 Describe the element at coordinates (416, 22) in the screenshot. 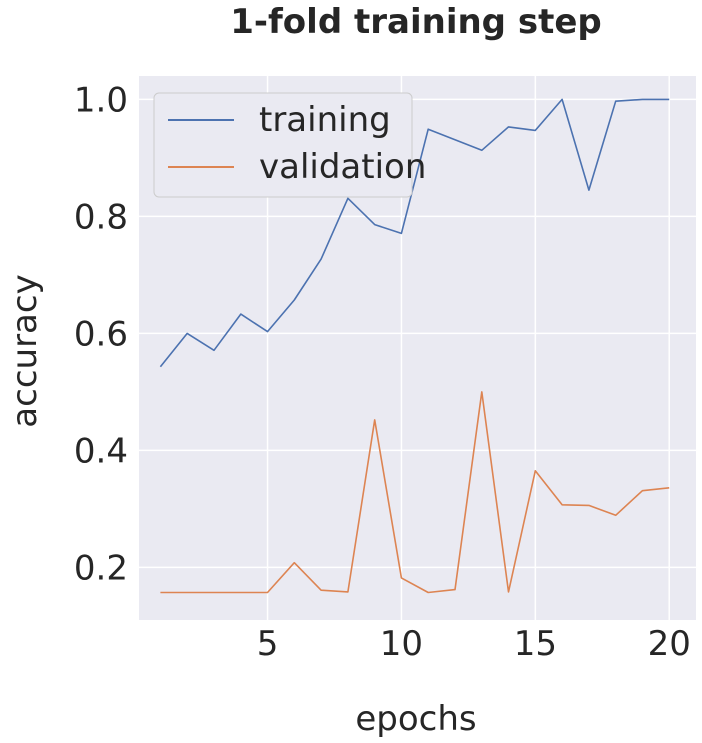

I see `chart-title: 1-fold training step` at that location.